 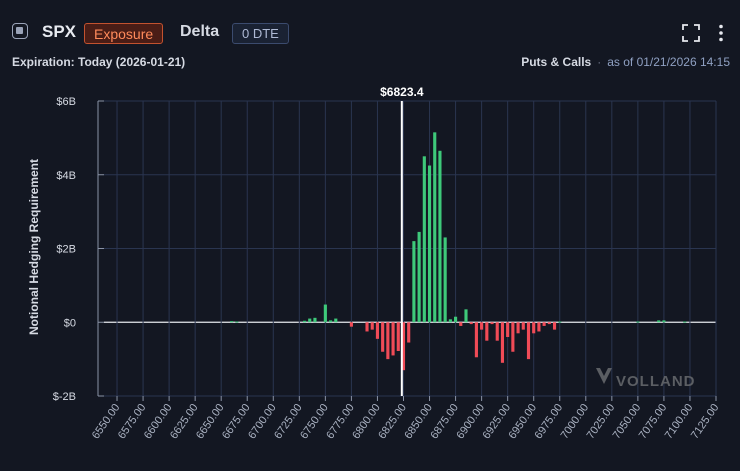 I want to click on y-tick-label: $6B, so click(x=66, y=102).